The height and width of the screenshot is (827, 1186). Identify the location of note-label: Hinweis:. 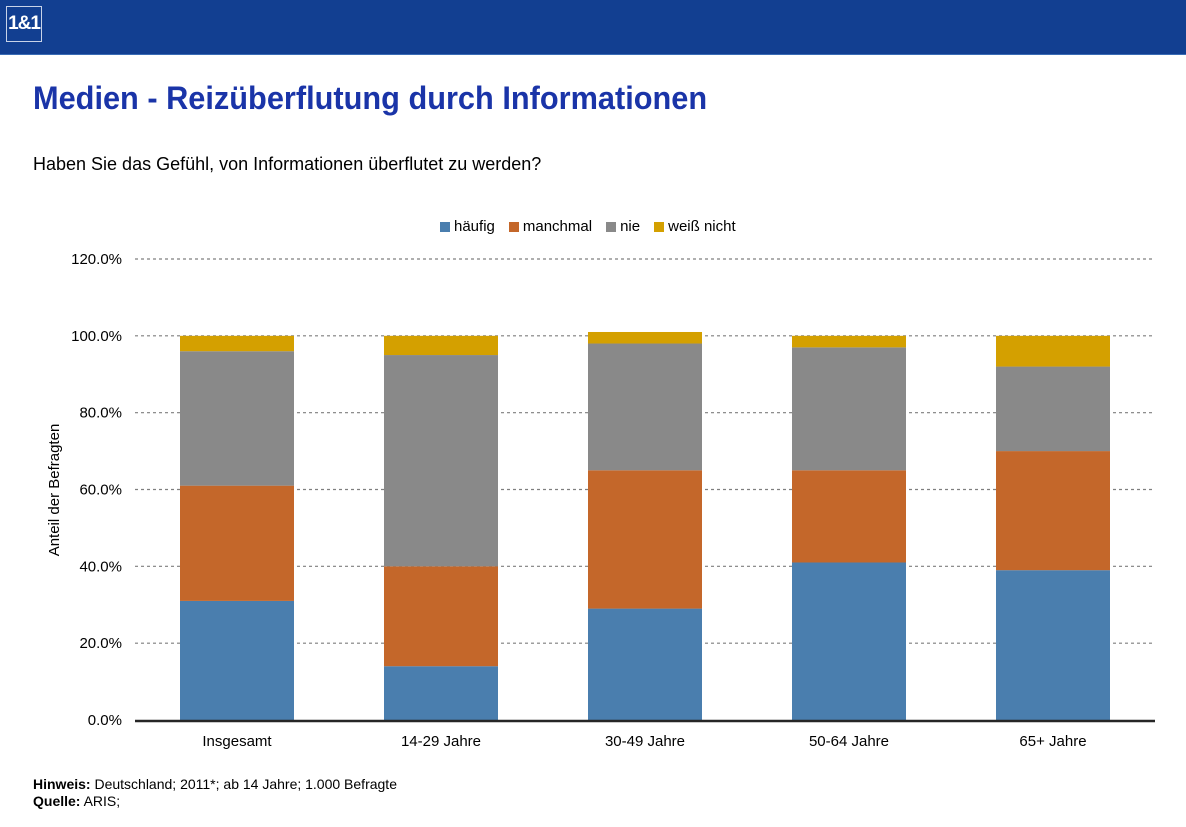
(62, 784).